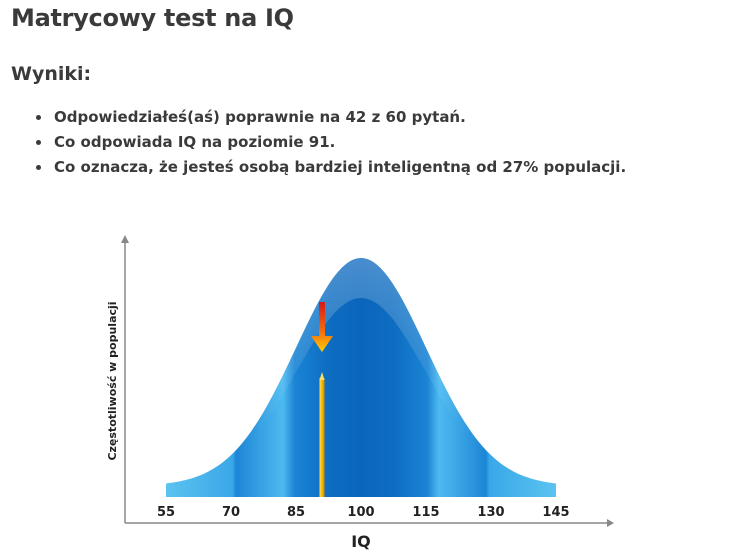 This screenshot has height=557, width=729. Describe the element at coordinates (51, 74) in the screenshot. I see `results-heading: Wyniki:` at that location.